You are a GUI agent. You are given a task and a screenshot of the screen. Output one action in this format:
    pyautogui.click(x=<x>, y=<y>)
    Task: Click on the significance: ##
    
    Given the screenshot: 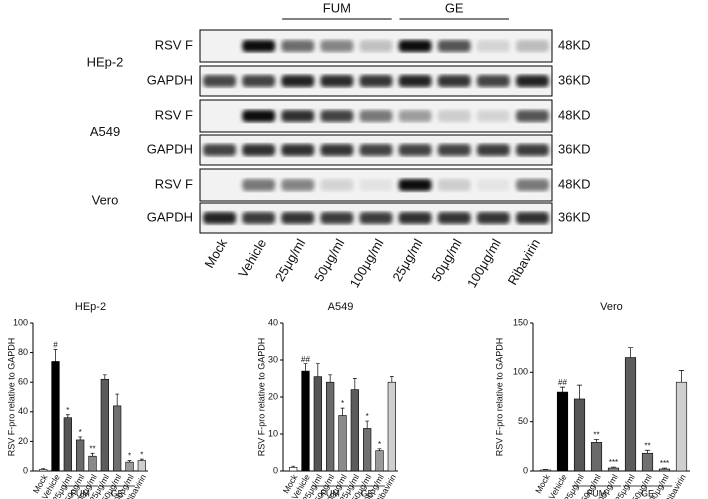 What is the action you would take?
    pyautogui.click(x=305, y=359)
    